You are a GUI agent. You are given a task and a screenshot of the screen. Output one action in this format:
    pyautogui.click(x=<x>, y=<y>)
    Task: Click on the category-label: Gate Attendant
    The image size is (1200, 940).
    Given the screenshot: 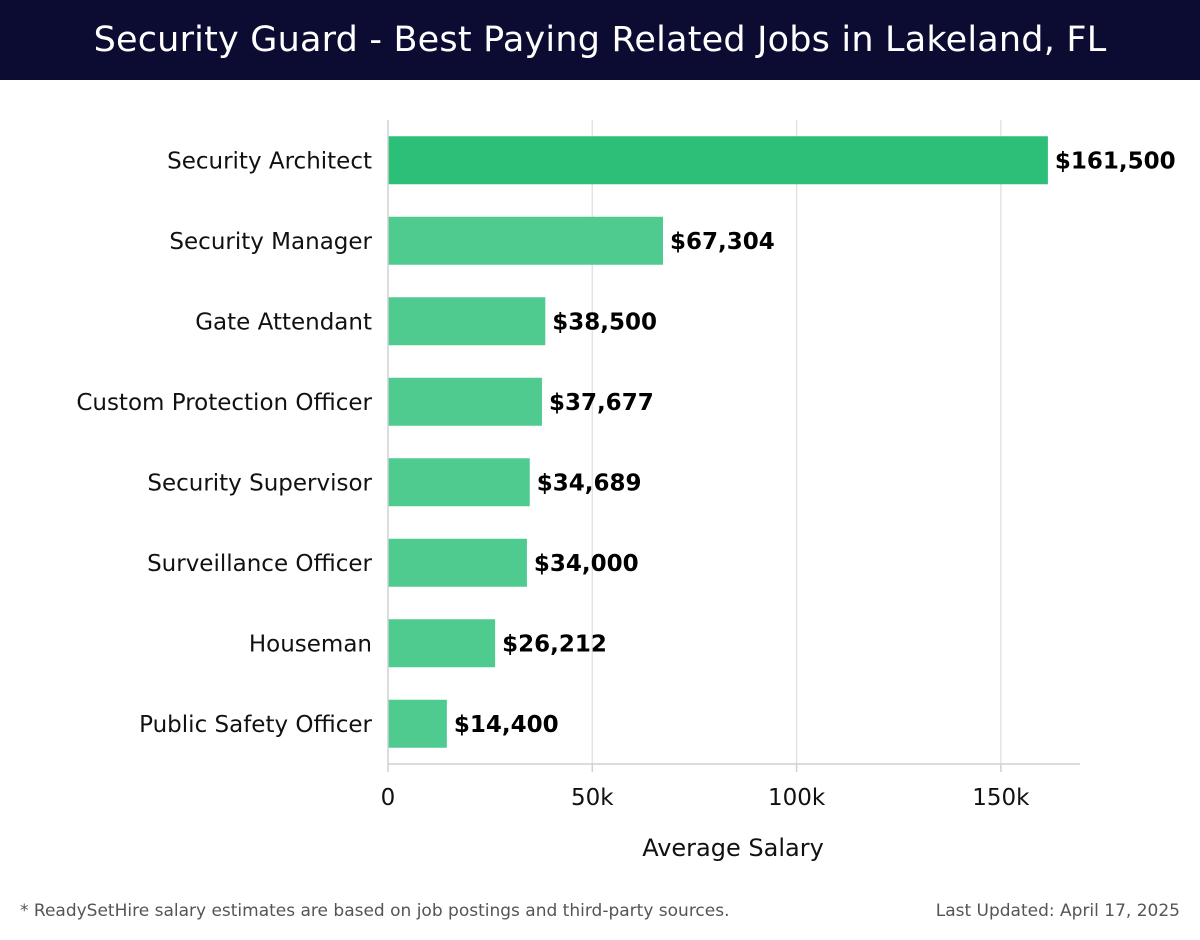 What is the action you would take?
    pyautogui.click(x=283, y=322)
    